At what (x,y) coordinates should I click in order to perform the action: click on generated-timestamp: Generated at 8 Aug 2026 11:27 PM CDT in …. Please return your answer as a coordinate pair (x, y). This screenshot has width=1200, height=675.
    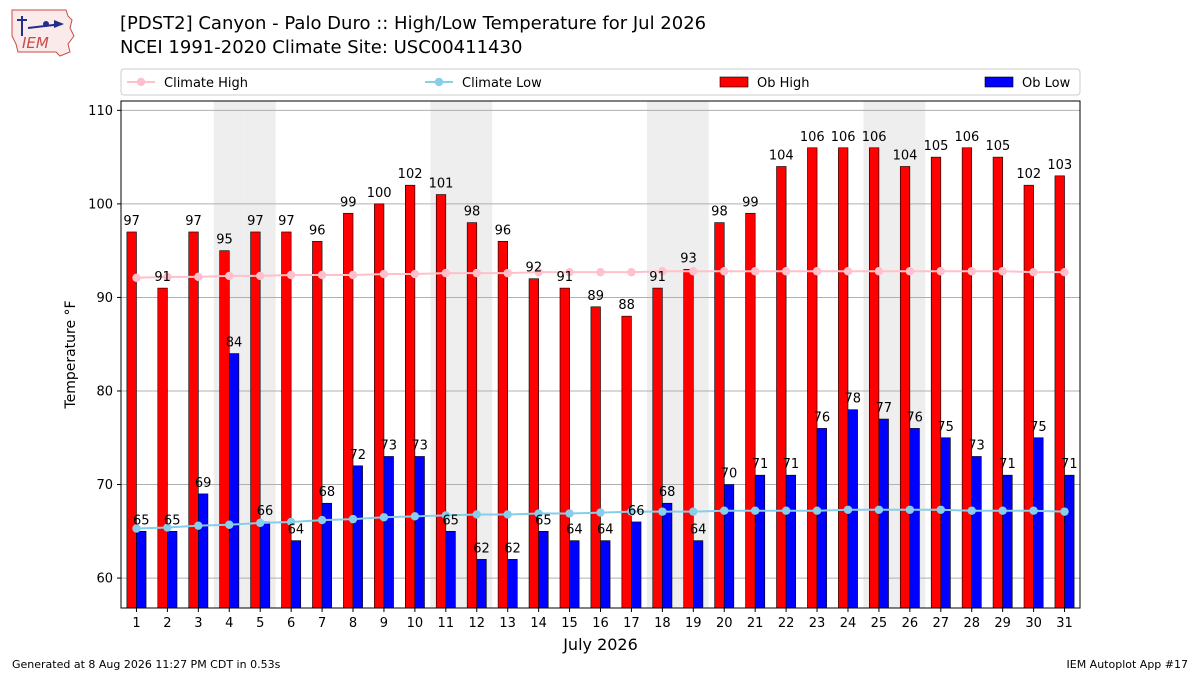
    Looking at the image, I should click on (146, 664).